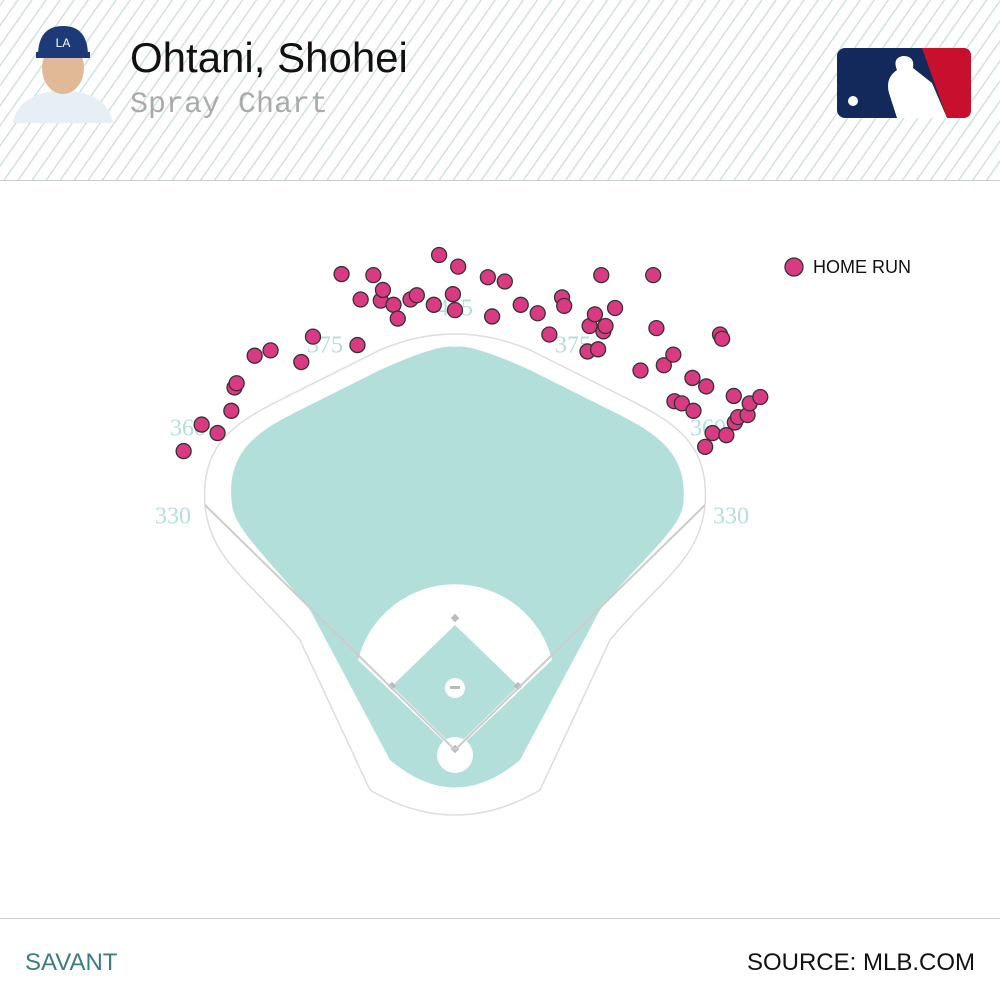  I want to click on player-name: Ohtani, Shohei, so click(269, 57).